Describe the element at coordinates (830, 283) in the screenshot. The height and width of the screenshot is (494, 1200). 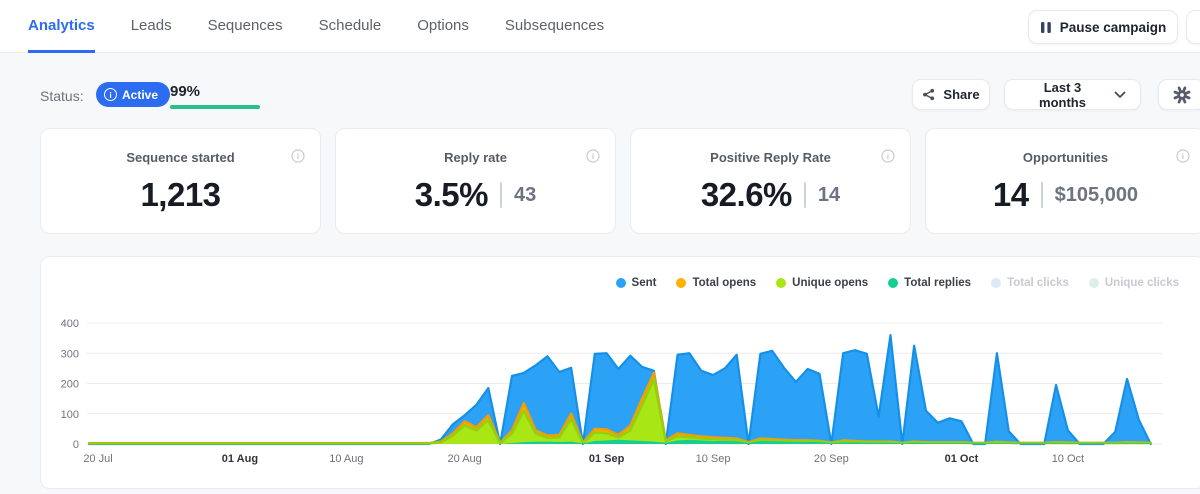
I see `legend-label: Unique opens` at that location.